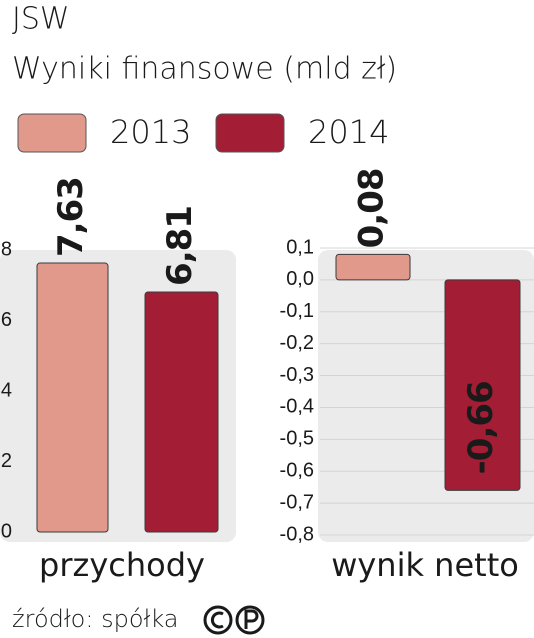 This screenshot has height=638, width=534. I want to click on y-tick-label: 0, so click(6, 531).